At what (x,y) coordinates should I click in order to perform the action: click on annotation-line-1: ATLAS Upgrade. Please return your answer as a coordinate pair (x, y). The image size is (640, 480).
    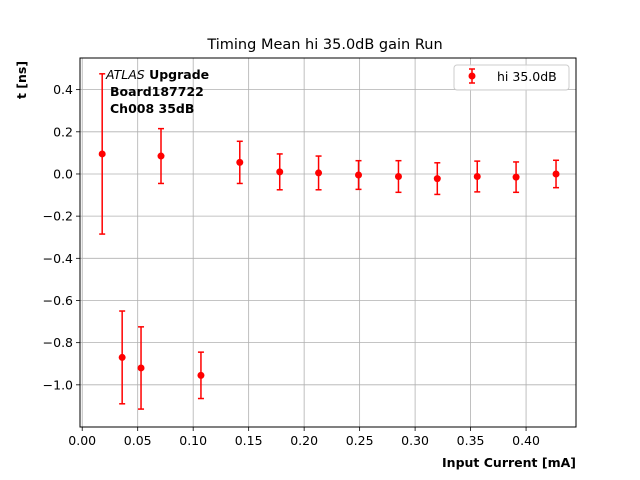
    Looking at the image, I should click on (157, 74).